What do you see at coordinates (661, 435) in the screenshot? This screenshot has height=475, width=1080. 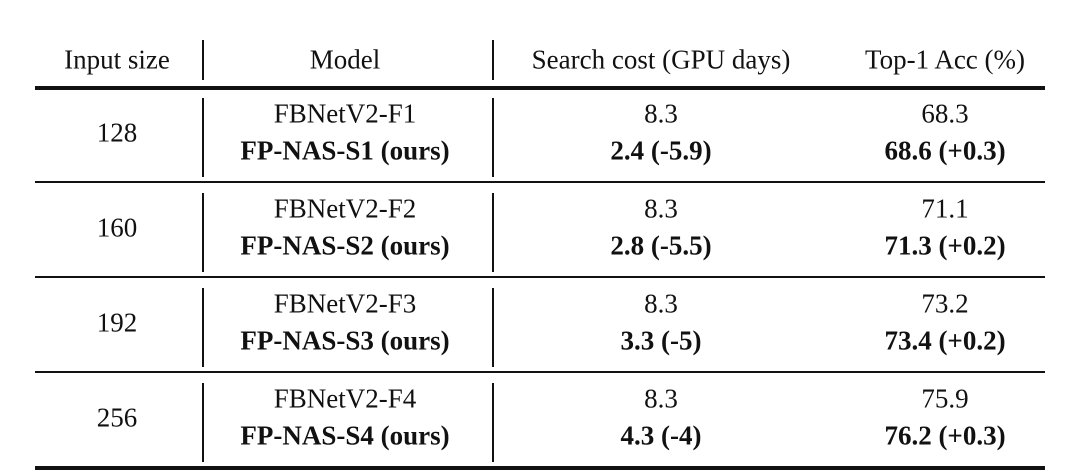 I see `search-cost: 4.3 (-4)` at bounding box center [661, 435].